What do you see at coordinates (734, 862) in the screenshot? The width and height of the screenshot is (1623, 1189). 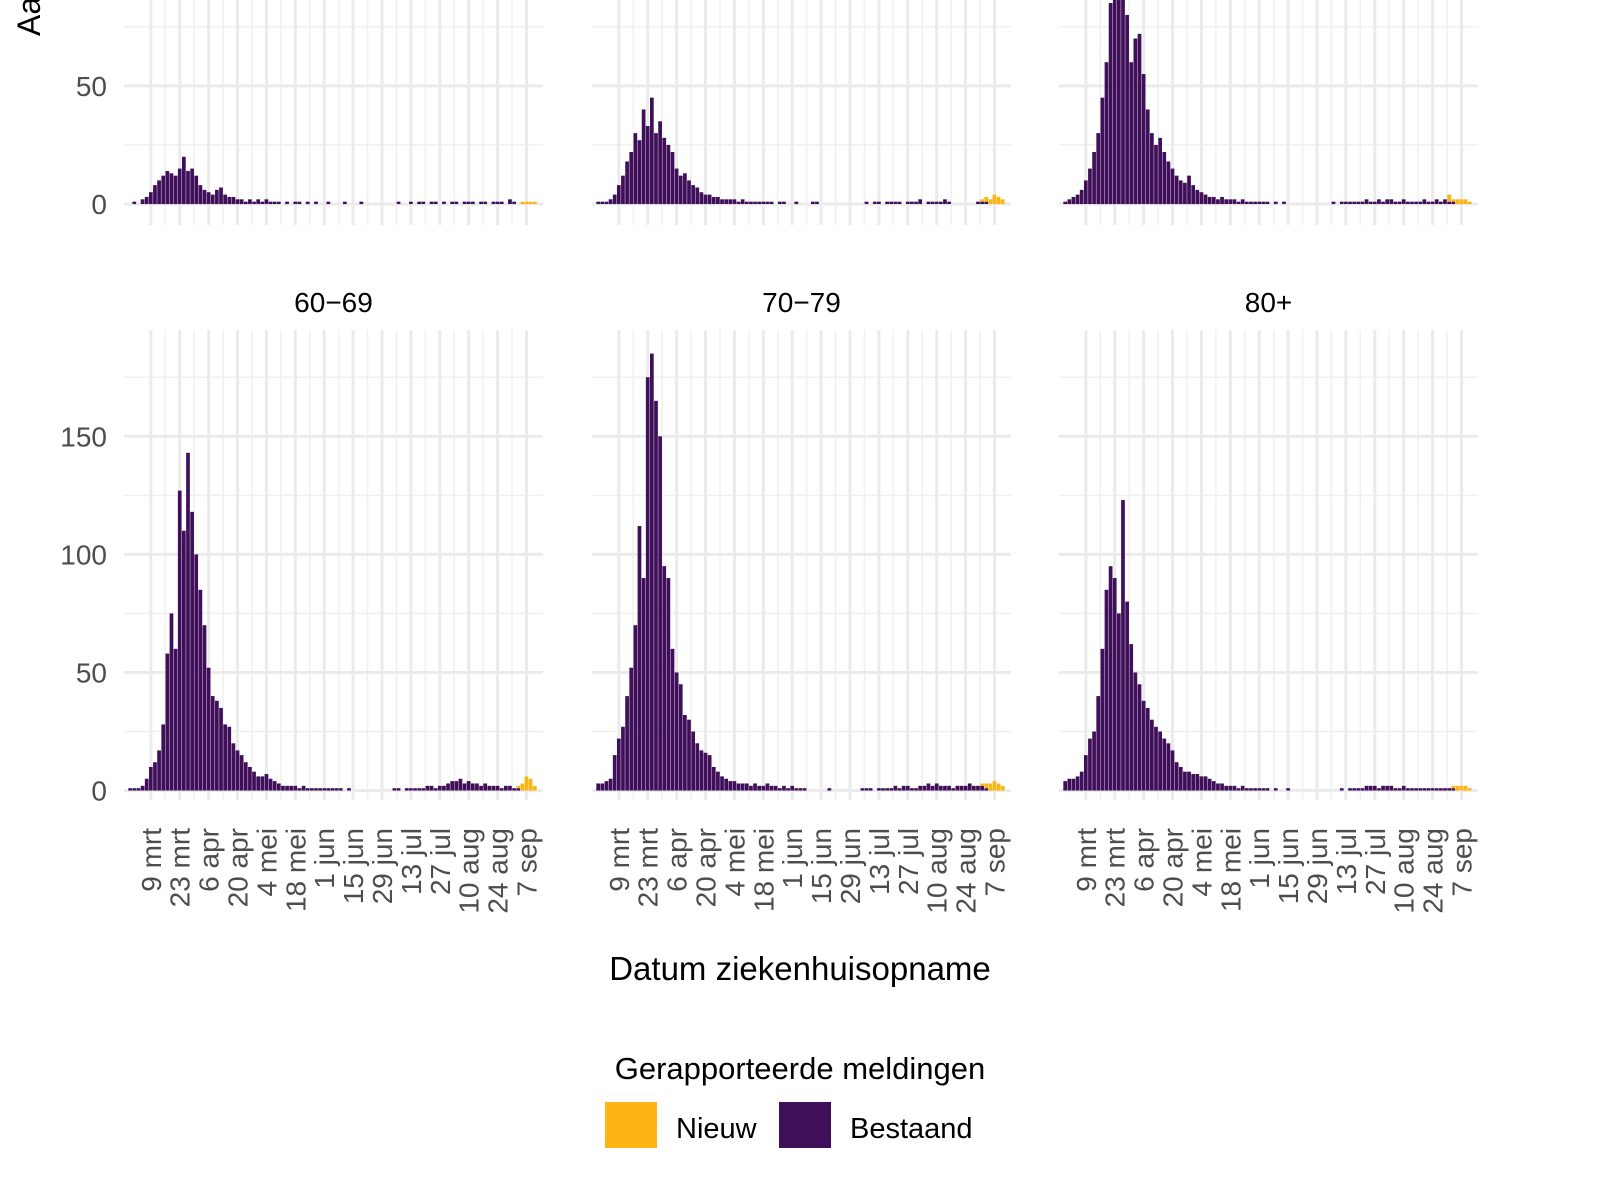 I see `x-tick-label: 4 mei` at bounding box center [734, 862].